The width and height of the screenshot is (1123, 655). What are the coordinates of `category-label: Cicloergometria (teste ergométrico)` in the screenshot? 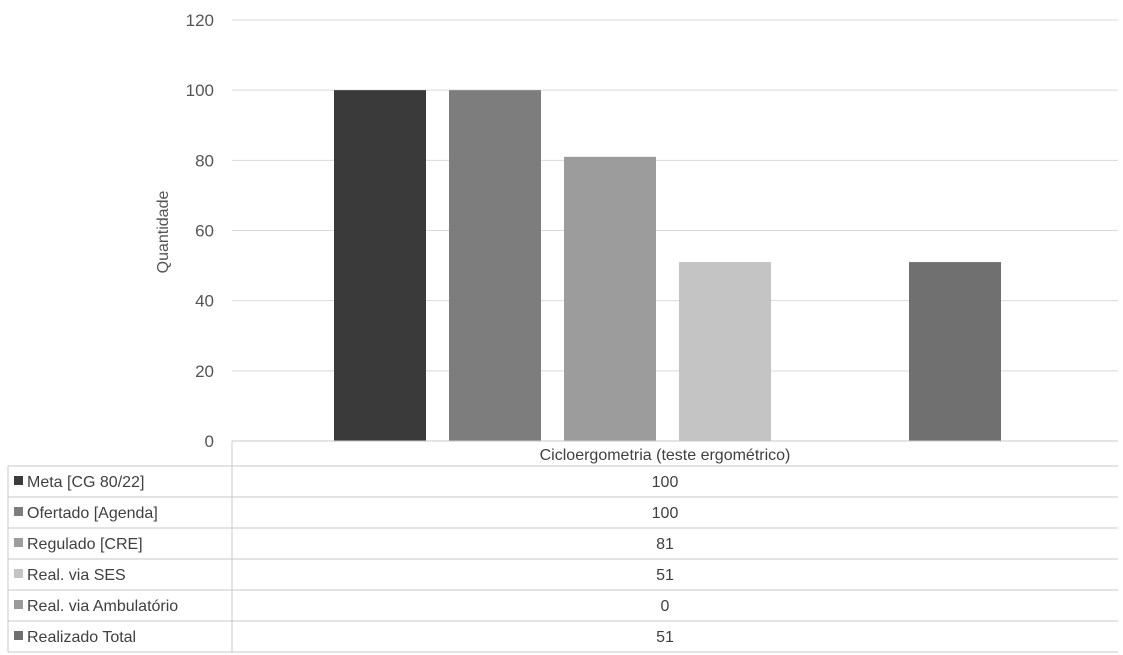 It's located at (665, 455).